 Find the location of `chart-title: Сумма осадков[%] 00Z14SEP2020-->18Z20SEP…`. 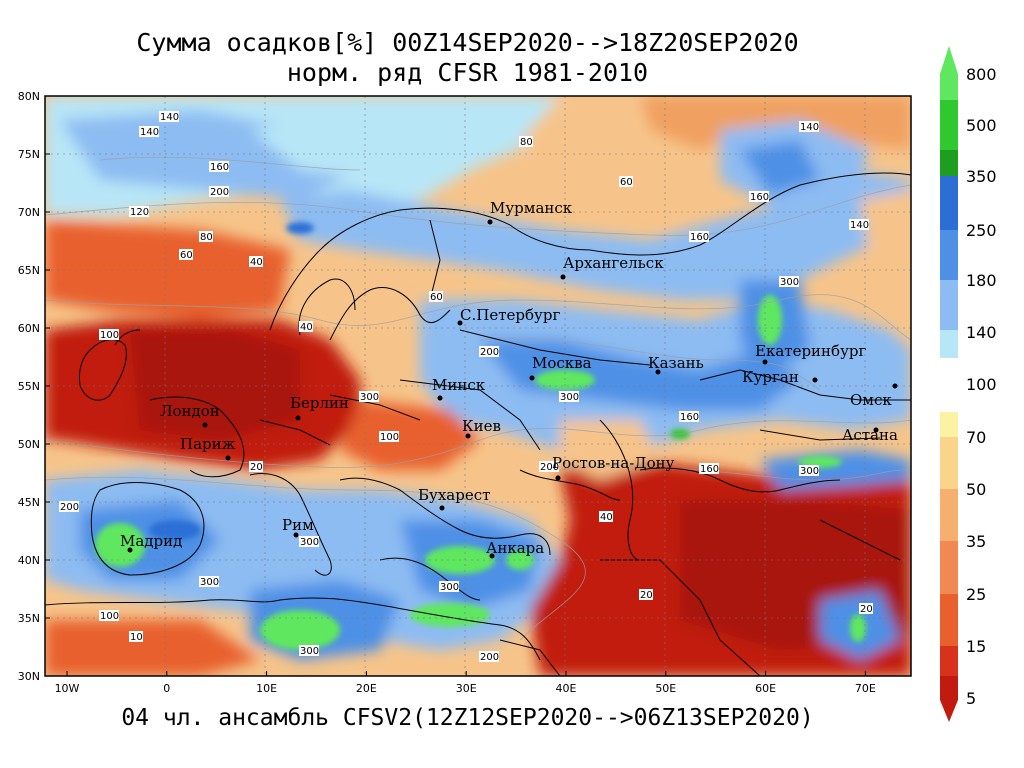

chart-title: Сумма осадков[%] 00Z14SEP2020-->18Z20SEP… is located at coordinates (467, 42).